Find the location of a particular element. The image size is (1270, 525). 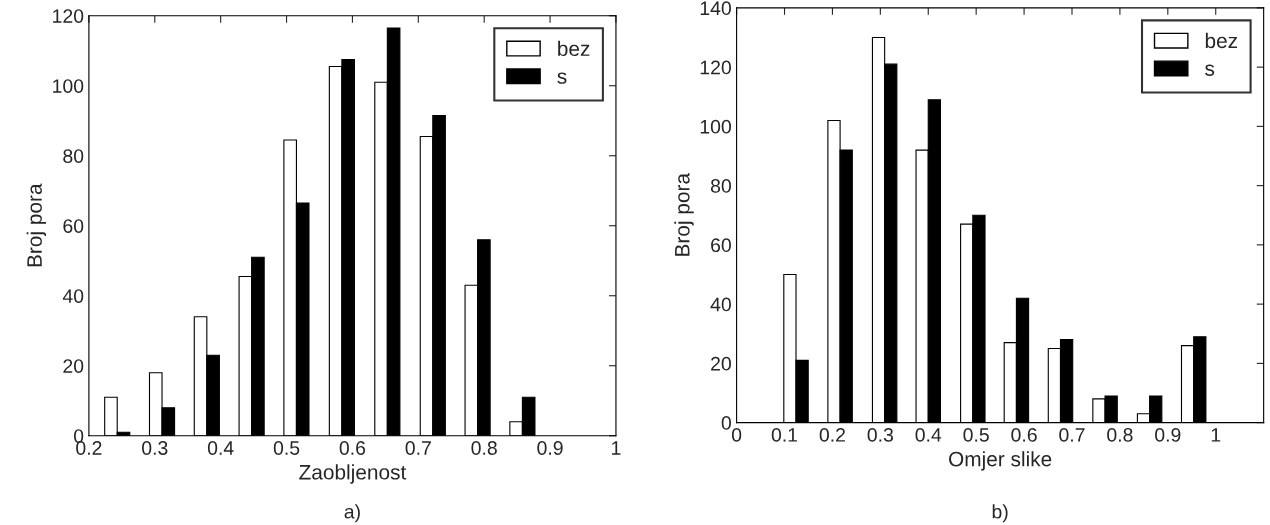

y-tick-label: 140 is located at coordinates (715, 8).